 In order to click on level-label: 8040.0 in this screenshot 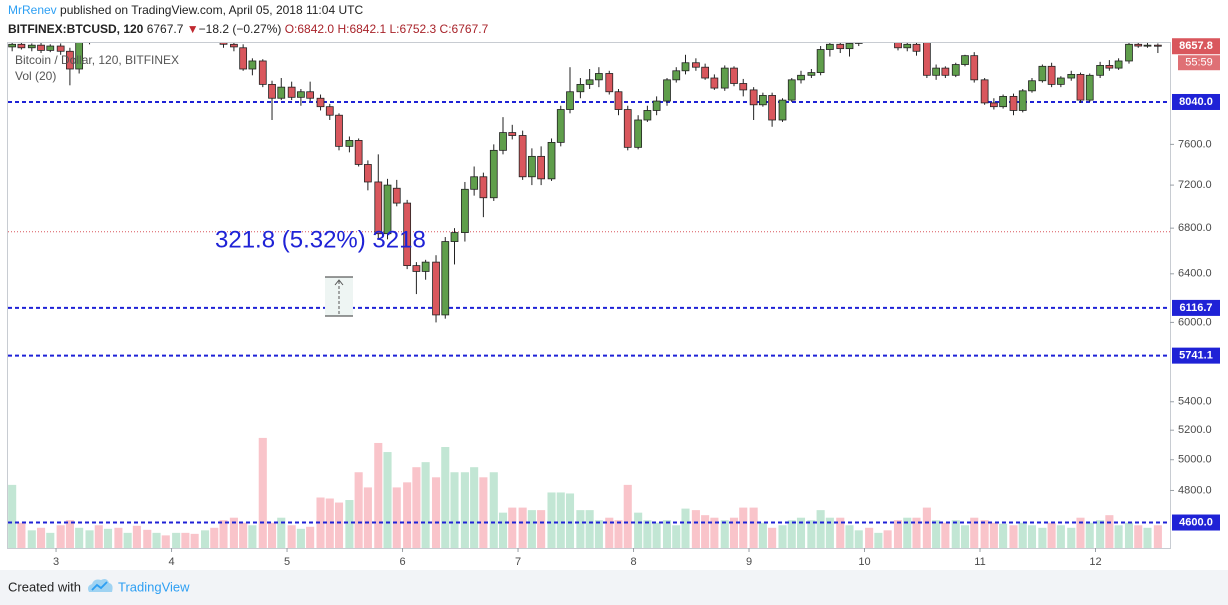, I will do `click(1196, 102)`.